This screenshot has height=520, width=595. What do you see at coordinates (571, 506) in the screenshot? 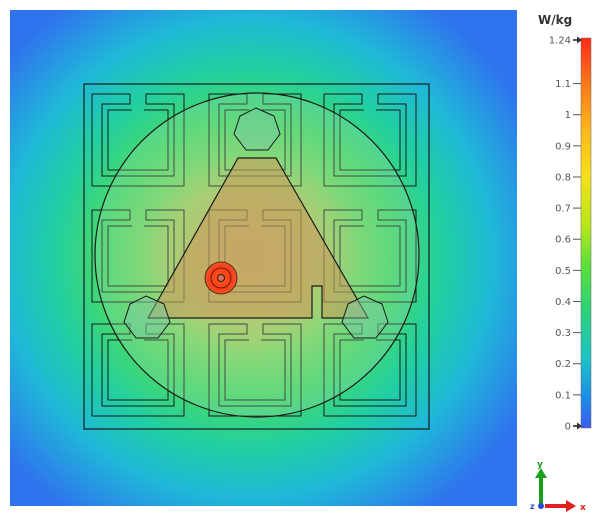
I see `x-axis-arrowhead` at bounding box center [571, 506].